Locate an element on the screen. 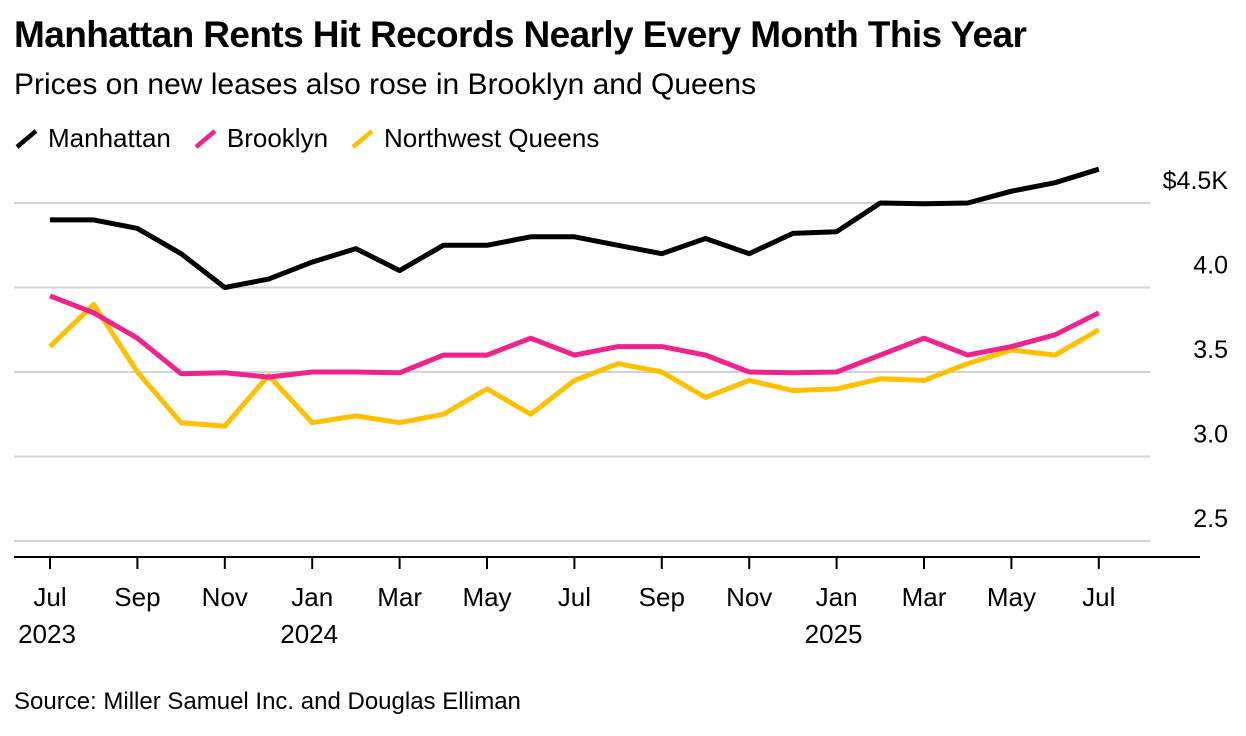 The image size is (1246, 736). legend-swatch-northwest-queens is located at coordinates (362, 139).